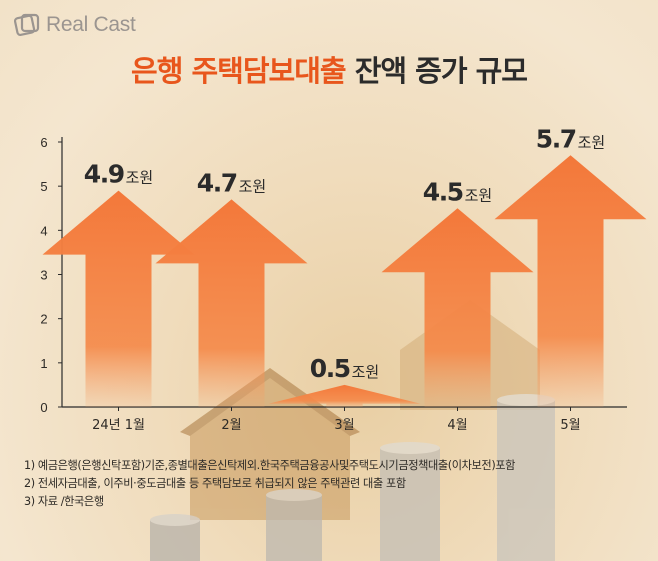 This screenshot has height=561, width=658. What do you see at coordinates (43, 186) in the screenshot?
I see `y-tick-label: 5` at bounding box center [43, 186].